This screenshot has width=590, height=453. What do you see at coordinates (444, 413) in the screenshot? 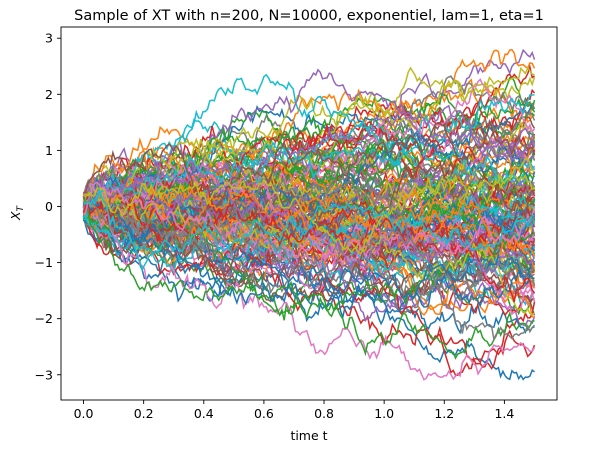
I see `x-tick-label: 1.2` at bounding box center [444, 413].